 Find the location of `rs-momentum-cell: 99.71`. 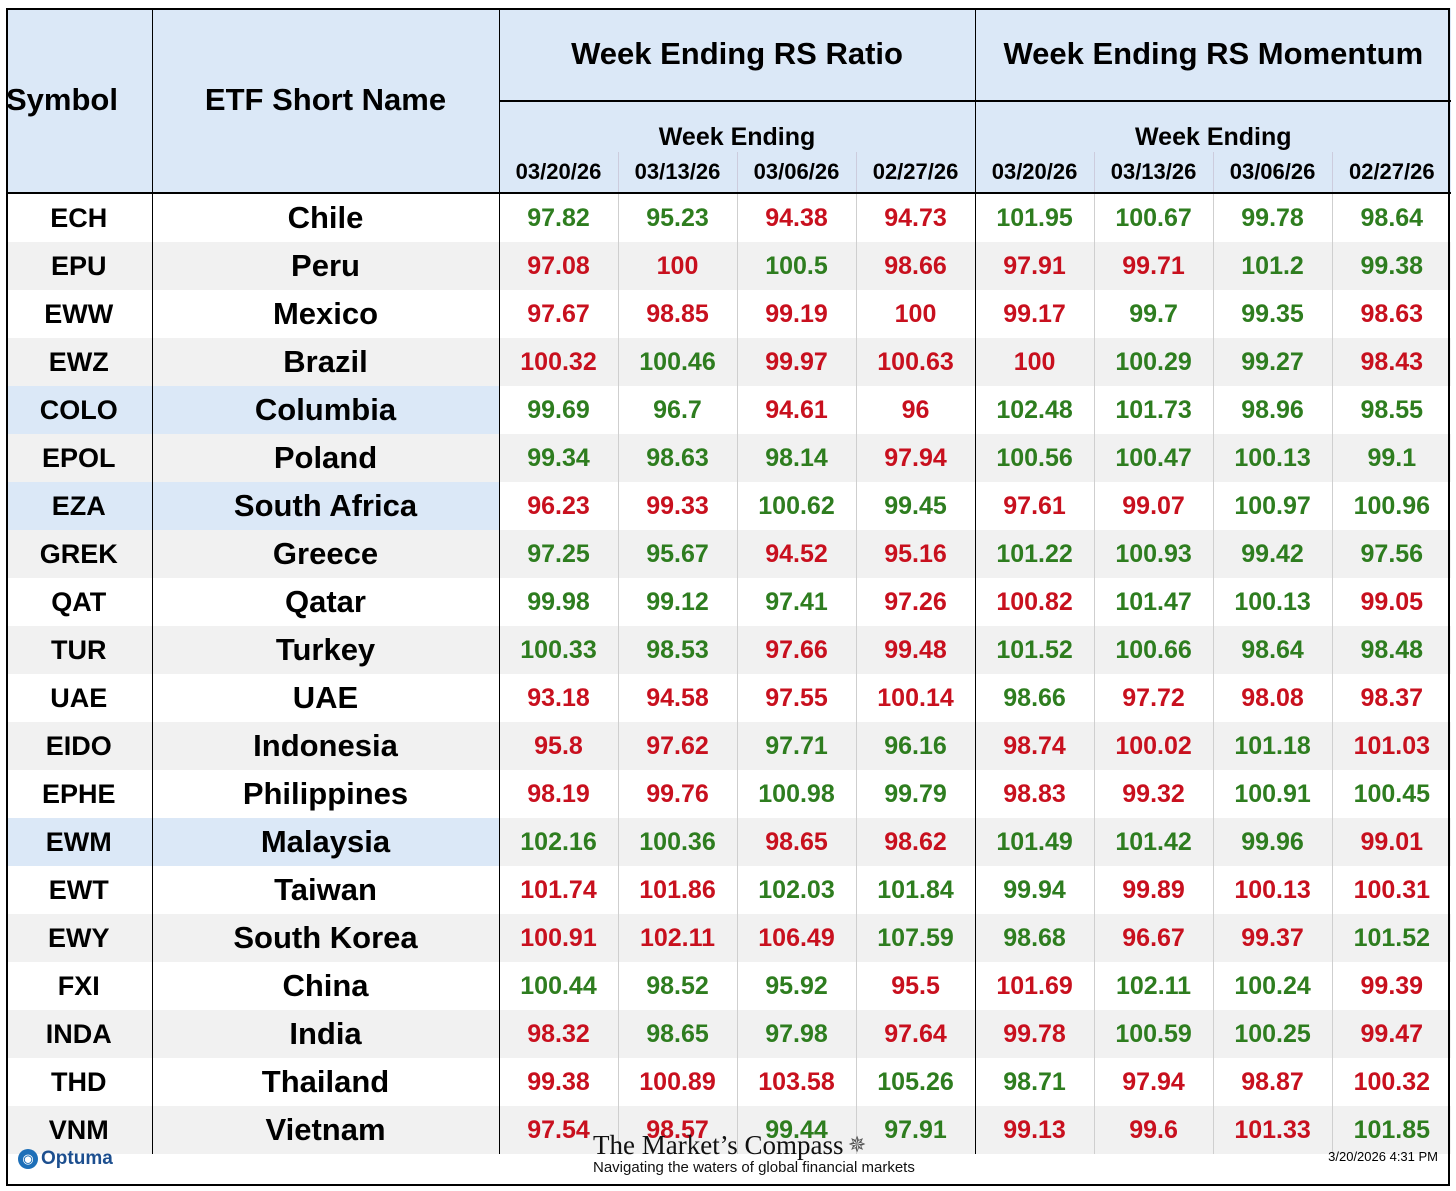

rs-momentum-cell: 99.71 is located at coordinates (1153, 266).